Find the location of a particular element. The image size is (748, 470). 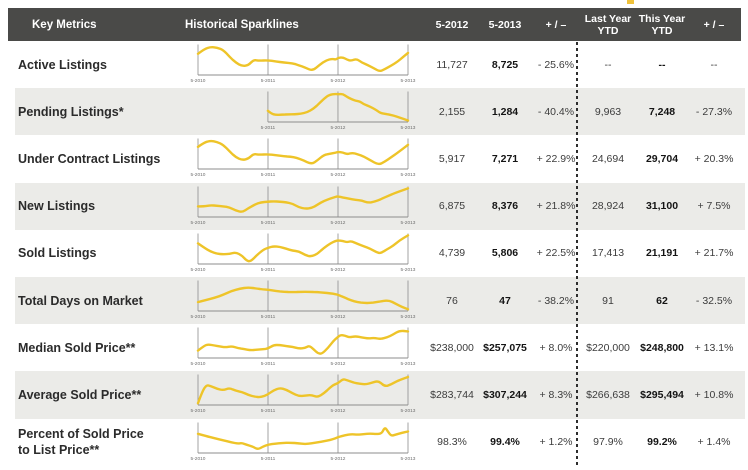

value-ytd-this: 62 is located at coordinates (662, 300).